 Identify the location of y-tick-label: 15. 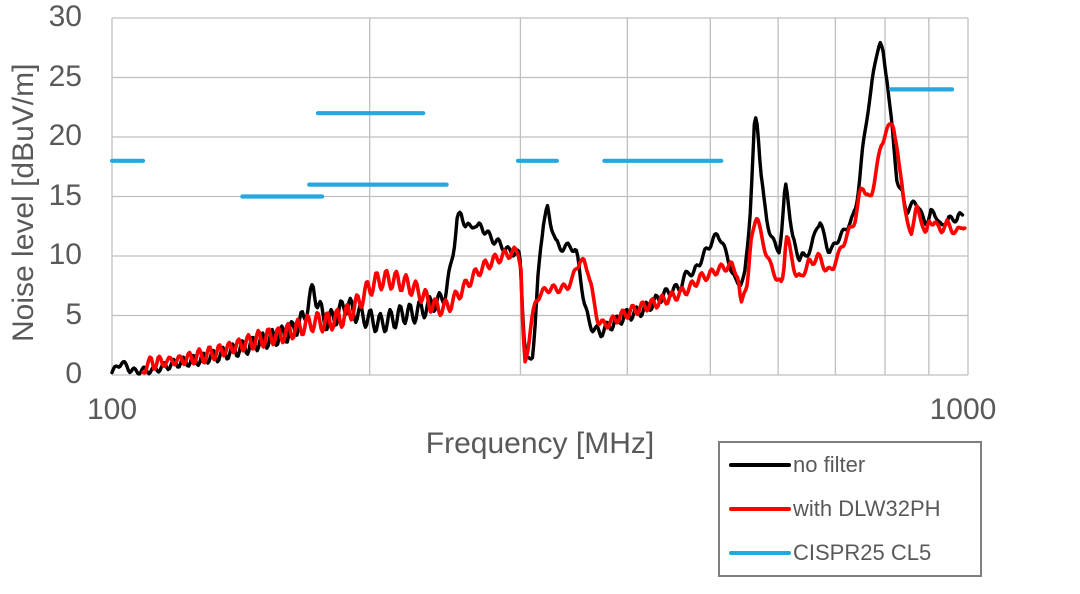
(65, 195).